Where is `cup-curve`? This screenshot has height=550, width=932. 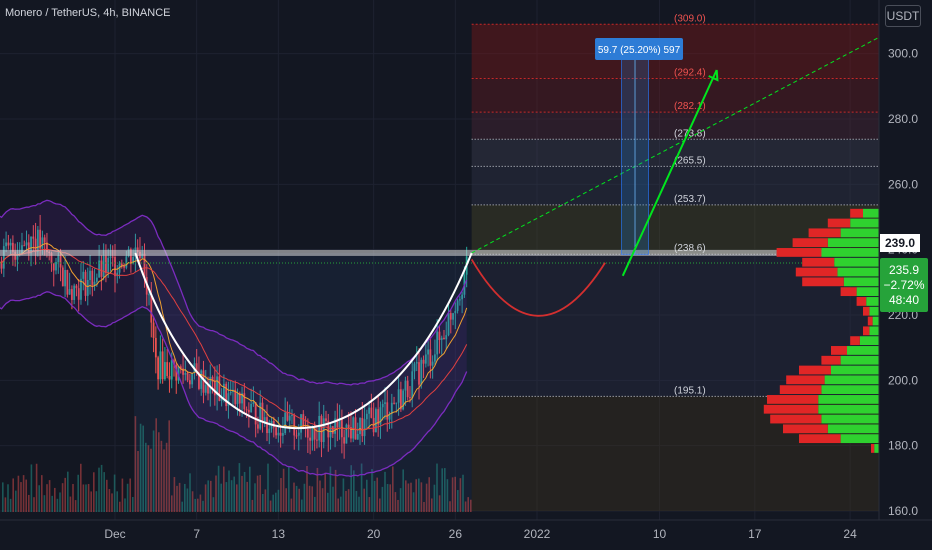
cup-curve is located at coordinates (303, 341).